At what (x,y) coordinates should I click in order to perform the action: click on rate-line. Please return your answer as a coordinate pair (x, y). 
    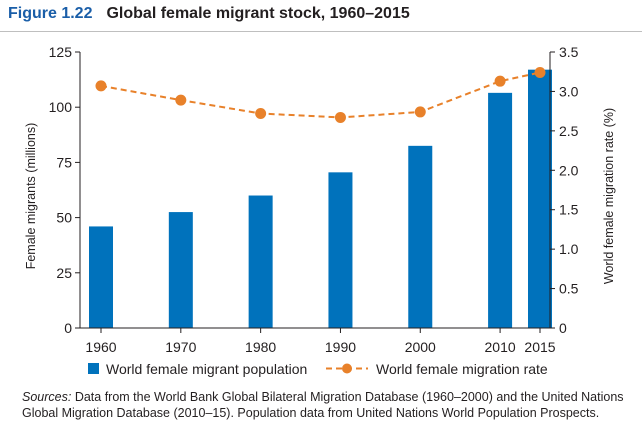
    Looking at the image, I should click on (320, 95).